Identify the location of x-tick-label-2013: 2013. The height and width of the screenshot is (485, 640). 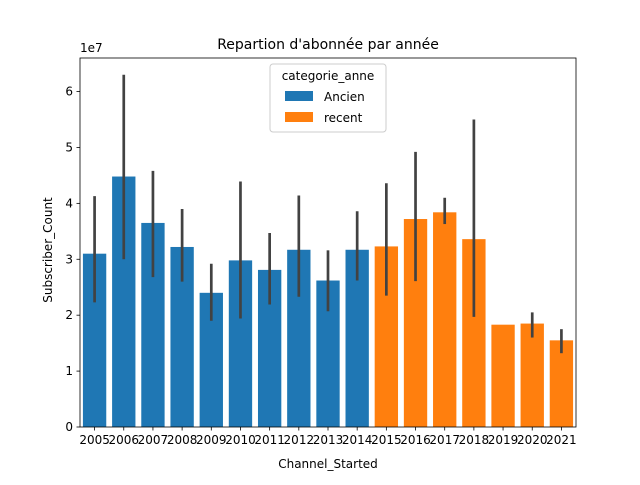
(328, 440).